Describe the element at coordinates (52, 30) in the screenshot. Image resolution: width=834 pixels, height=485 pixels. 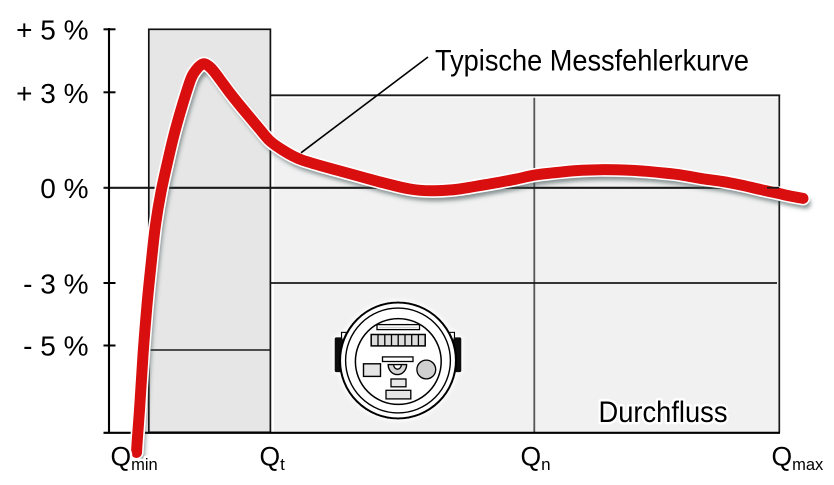
I see `svg-text: + 5 %` at that location.